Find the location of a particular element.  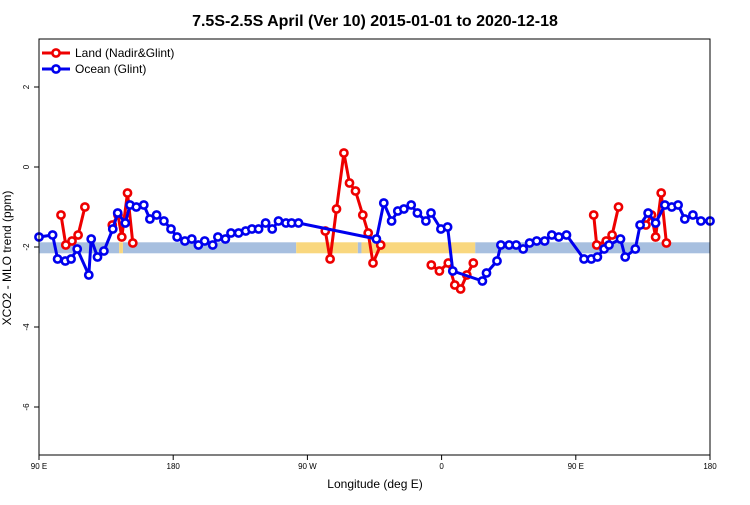

legend-label: Ocean (Glint) is located at coordinates (110, 69).